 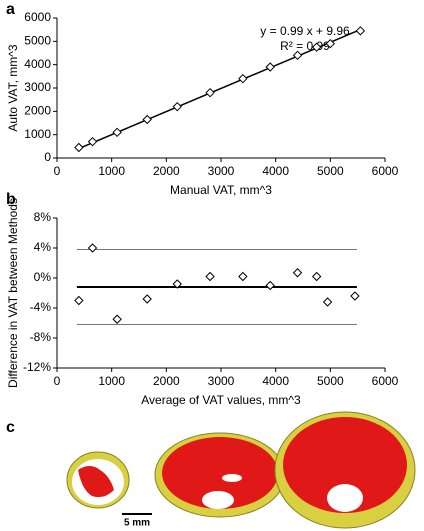 What do you see at coordinates (43, 247) in the screenshot?
I see `y-tick-label: 4%` at bounding box center [43, 247].